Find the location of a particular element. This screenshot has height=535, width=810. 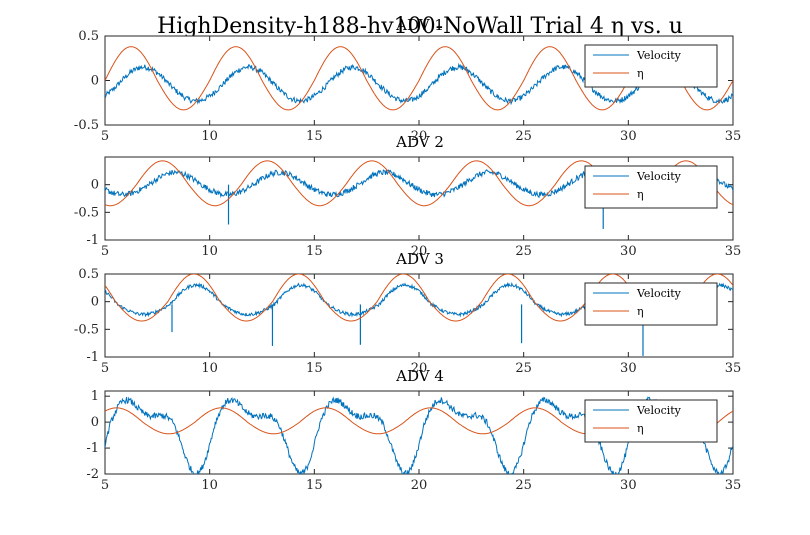

subplot-title-1: ADV 1 is located at coordinates (419, 25).